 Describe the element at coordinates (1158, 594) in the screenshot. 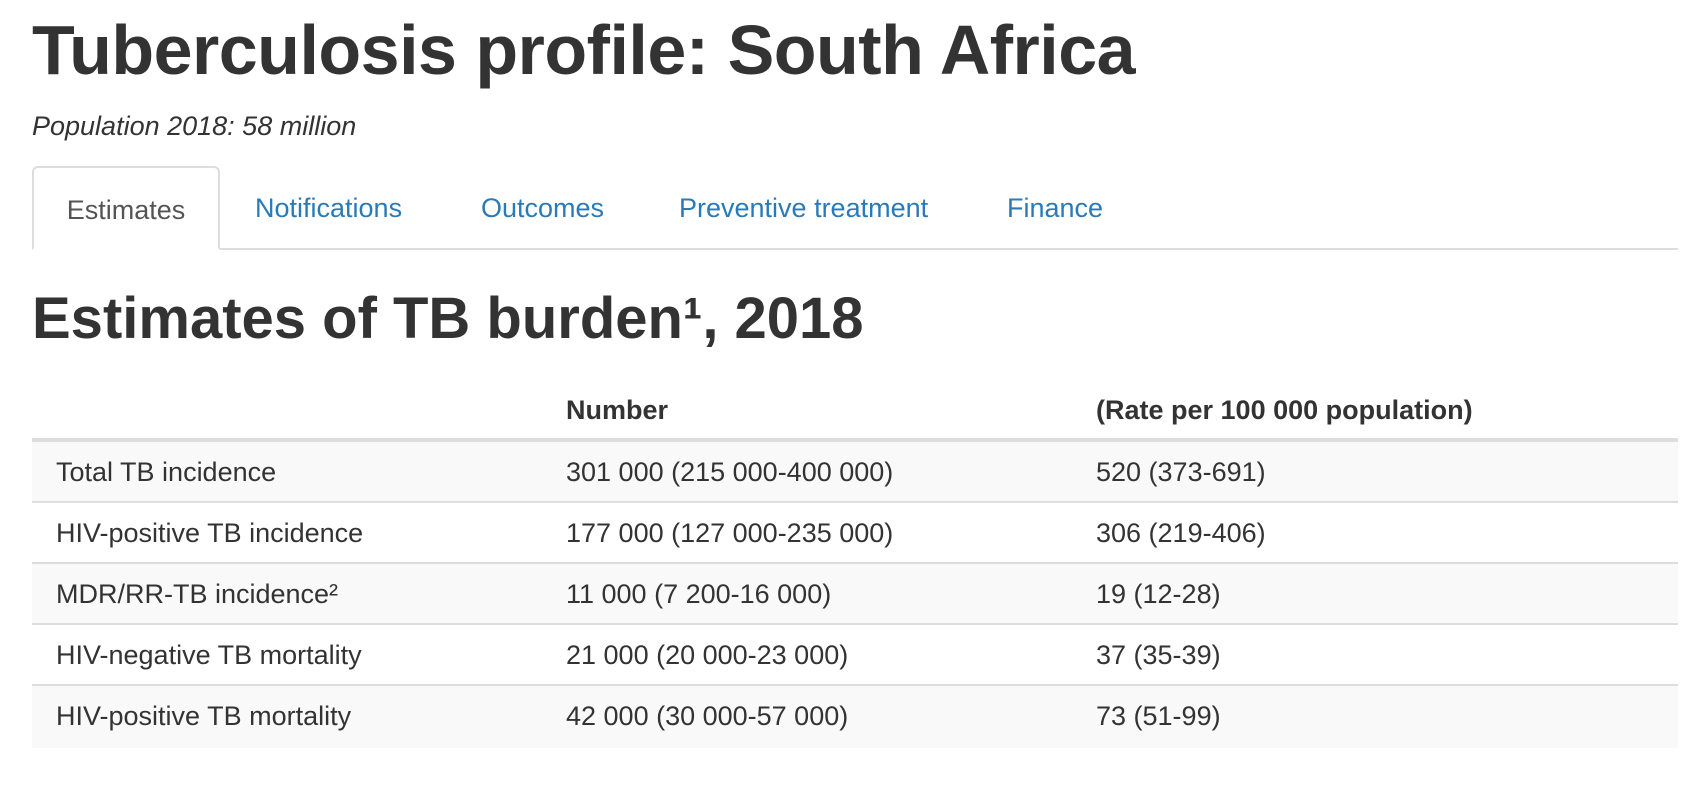

I see `row-rate: 19 (12-28)` at that location.